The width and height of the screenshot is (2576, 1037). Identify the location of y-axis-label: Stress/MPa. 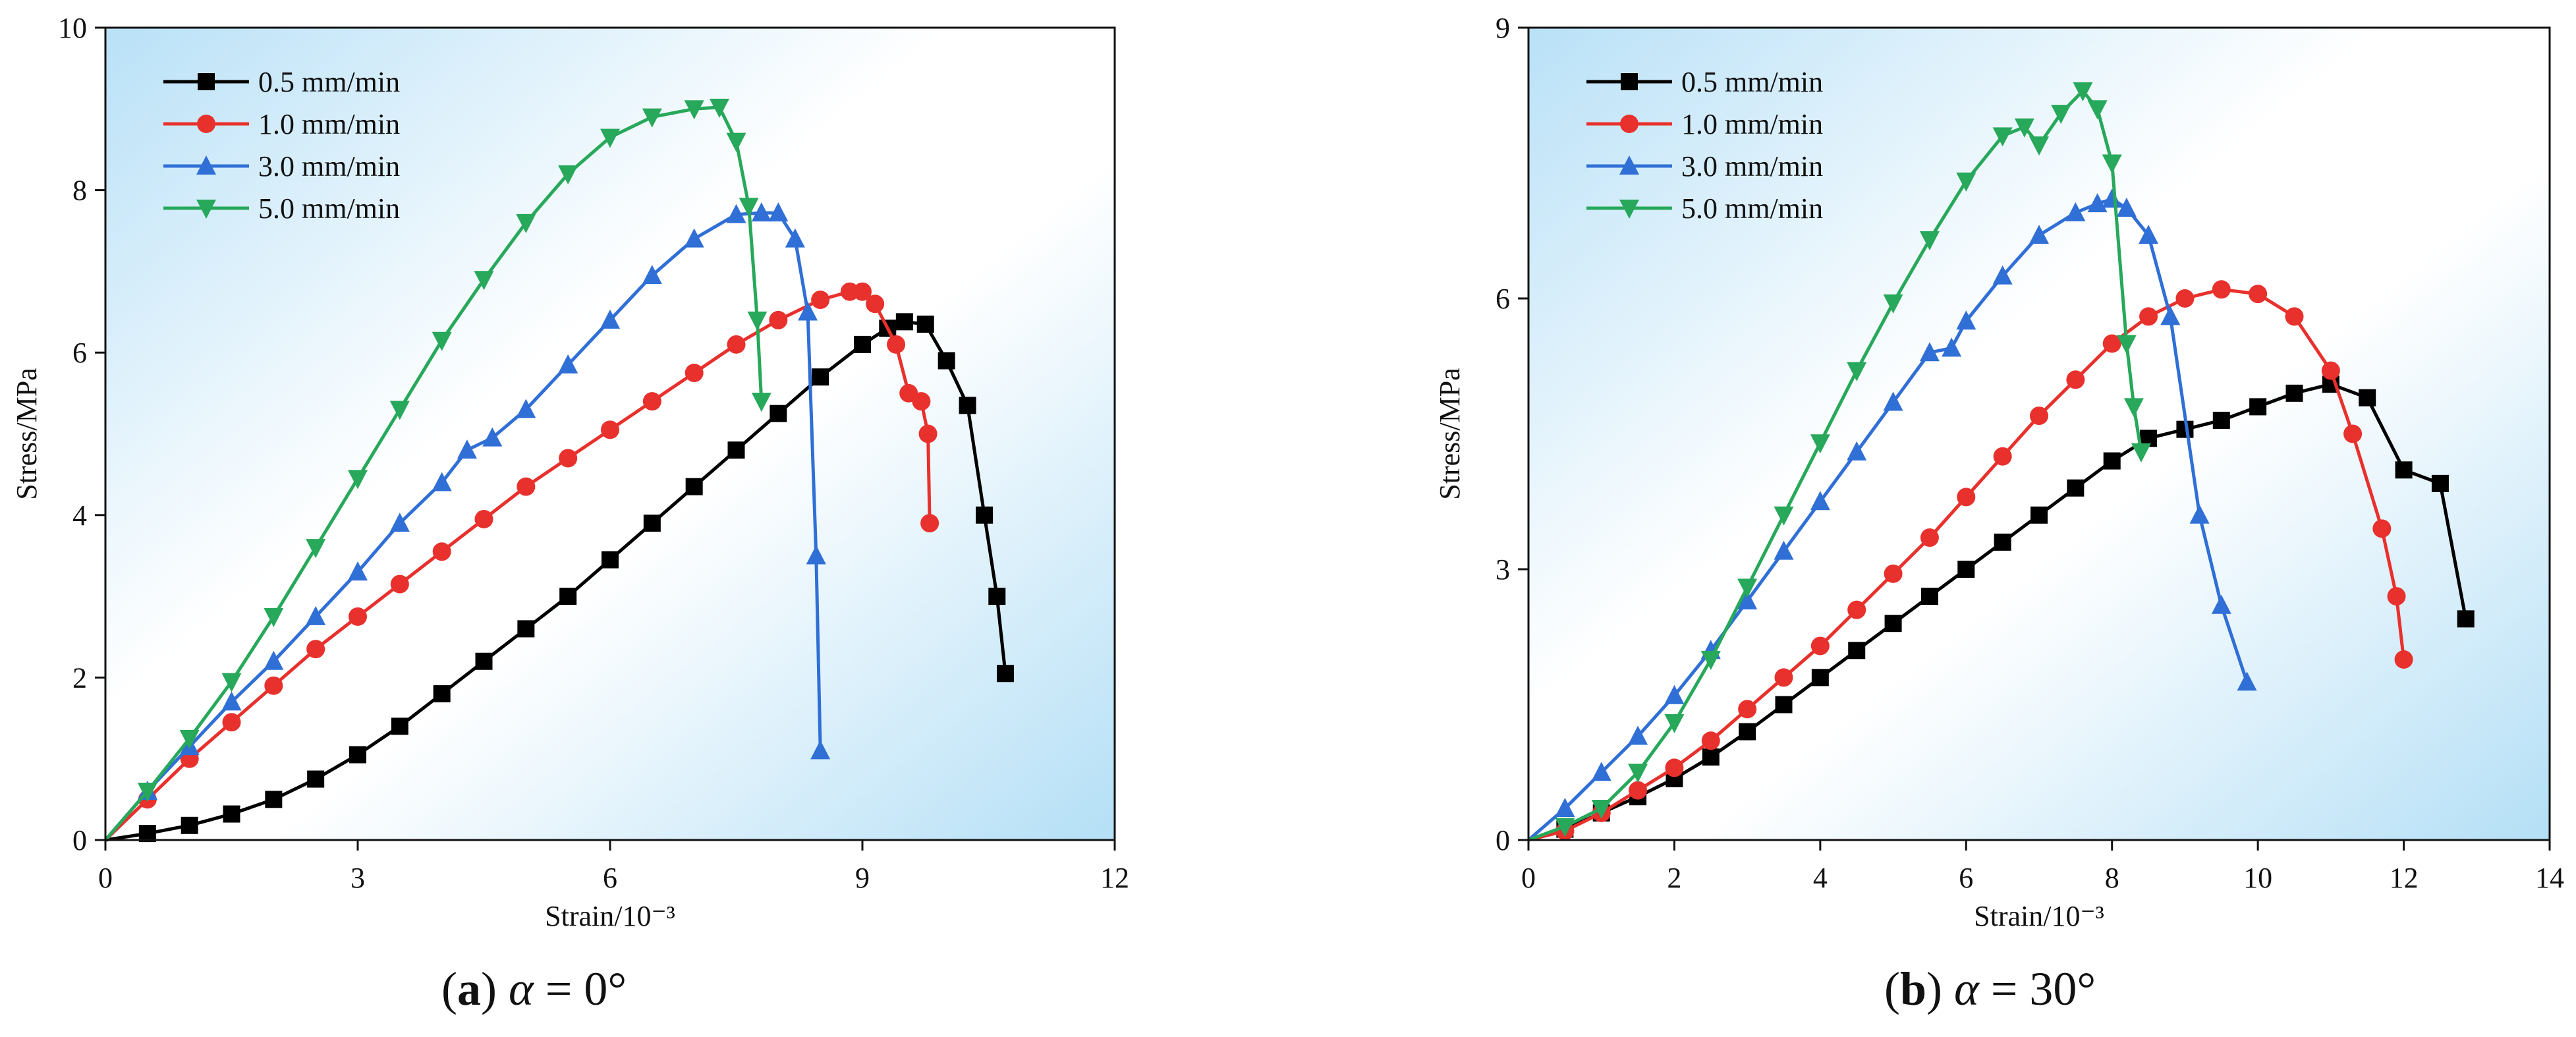
(1450, 433).